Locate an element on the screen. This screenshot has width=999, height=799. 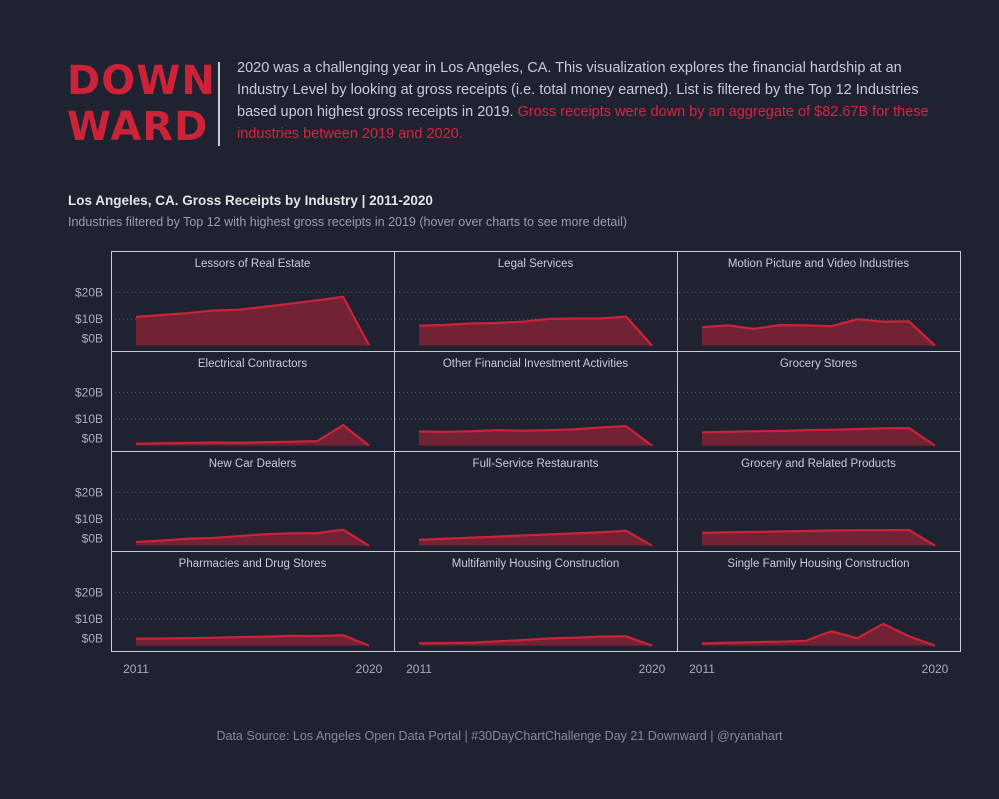
panel-title: Legal Services is located at coordinates (536, 264).